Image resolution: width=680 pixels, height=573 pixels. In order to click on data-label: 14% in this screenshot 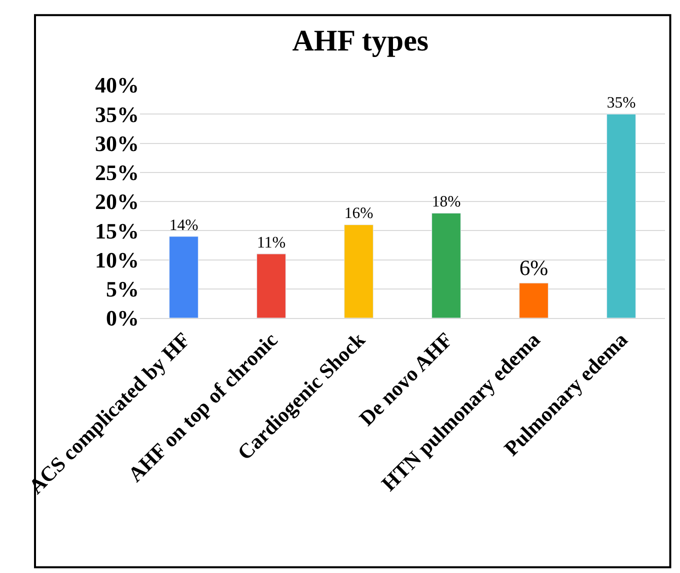, I will do `click(183, 225)`.